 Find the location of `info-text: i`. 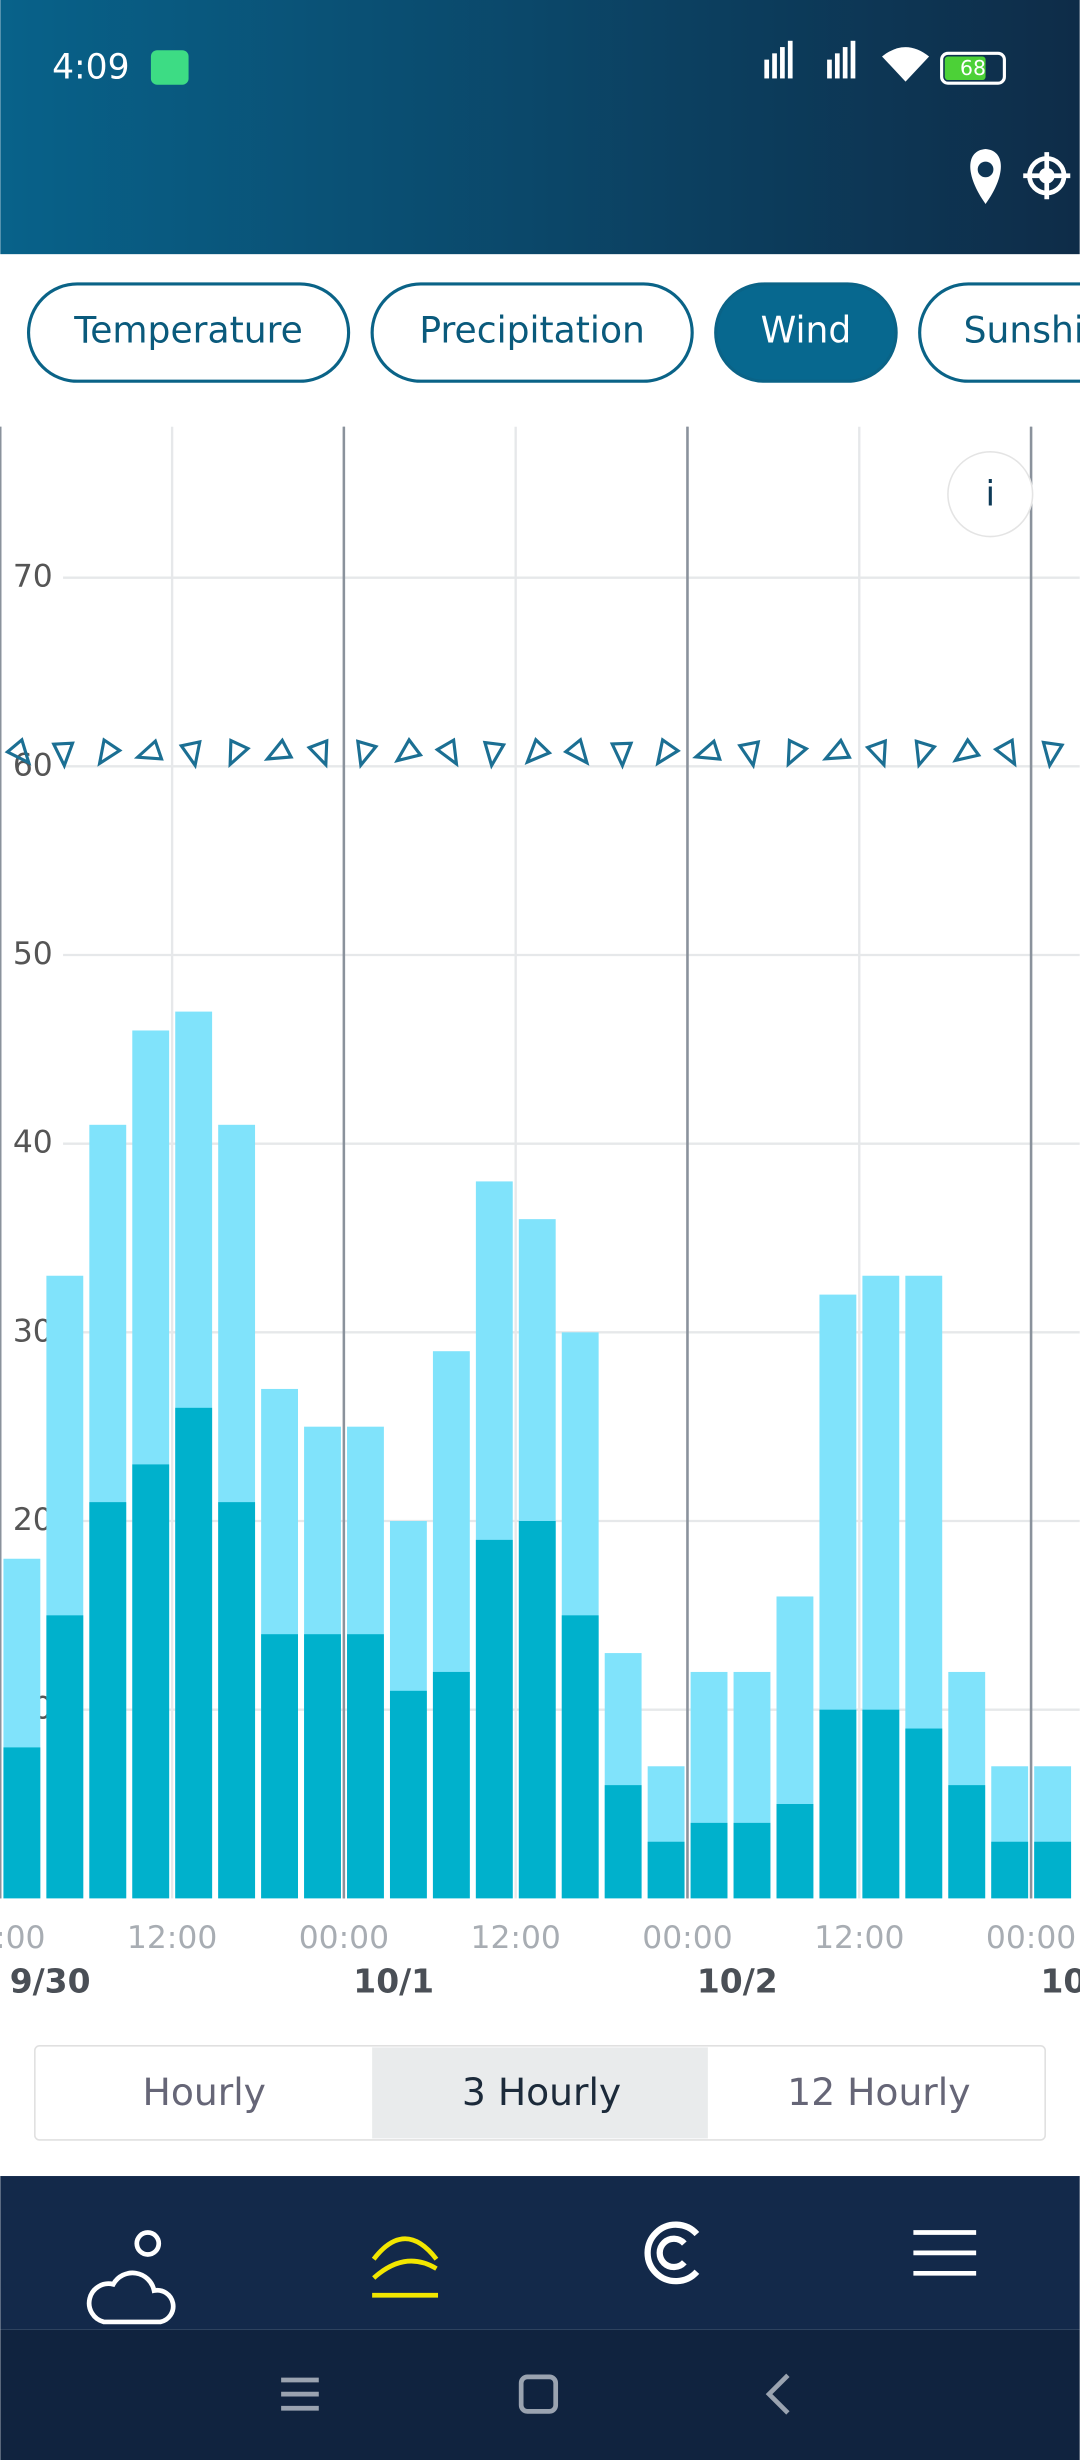

info-text: i is located at coordinates (990, 494).